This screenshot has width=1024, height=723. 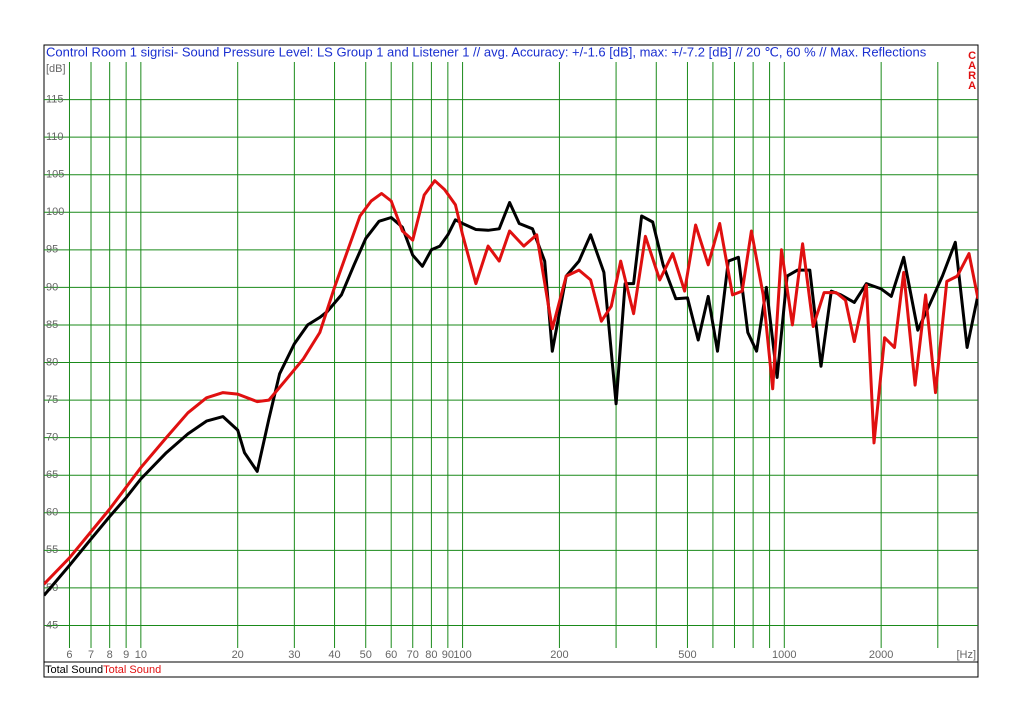 I want to click on x-tick-label: 100, so click(x=462, y=655).